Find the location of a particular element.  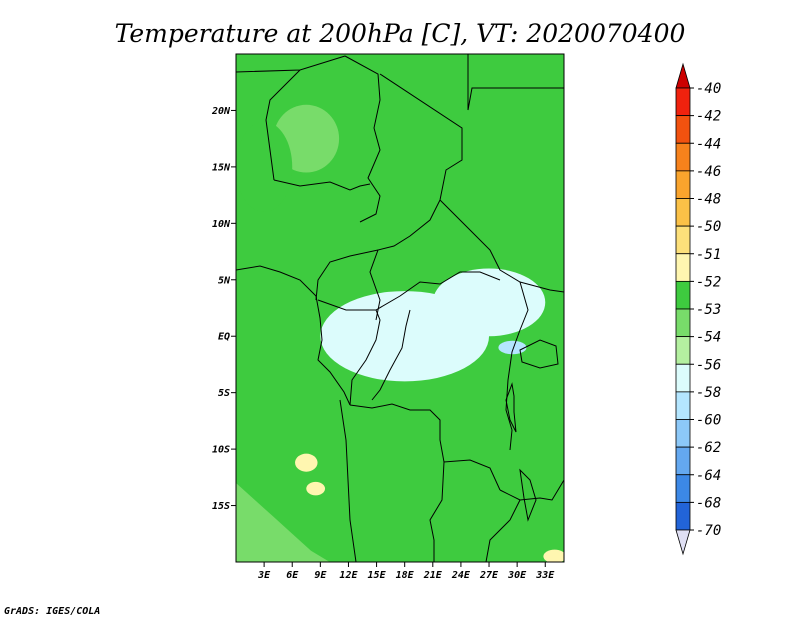

y-tick-label: 10N is located at coordinates (221, 224).